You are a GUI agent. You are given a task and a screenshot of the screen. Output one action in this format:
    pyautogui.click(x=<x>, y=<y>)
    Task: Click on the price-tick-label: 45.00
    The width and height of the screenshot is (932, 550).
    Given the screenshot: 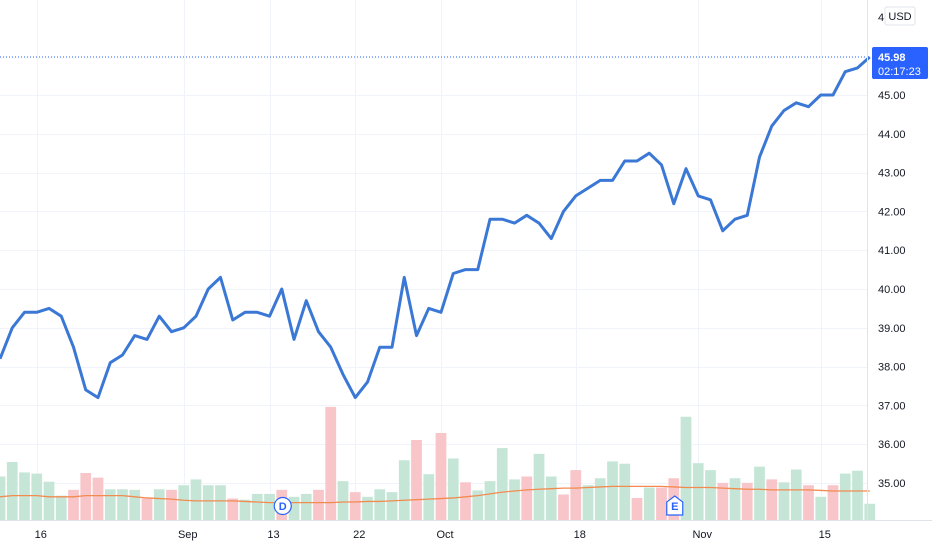 What is the action you would take?
    pyautogui.click(x=892, y=96)
    